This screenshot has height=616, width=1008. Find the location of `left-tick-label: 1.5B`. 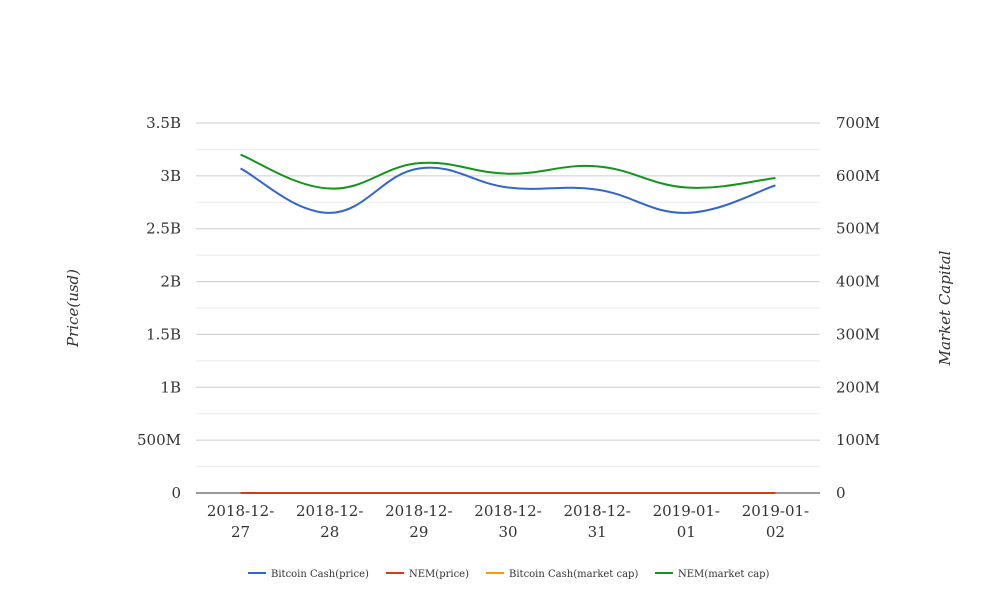

left-tick-label: 1.5B is located at coordinates (163, 334).